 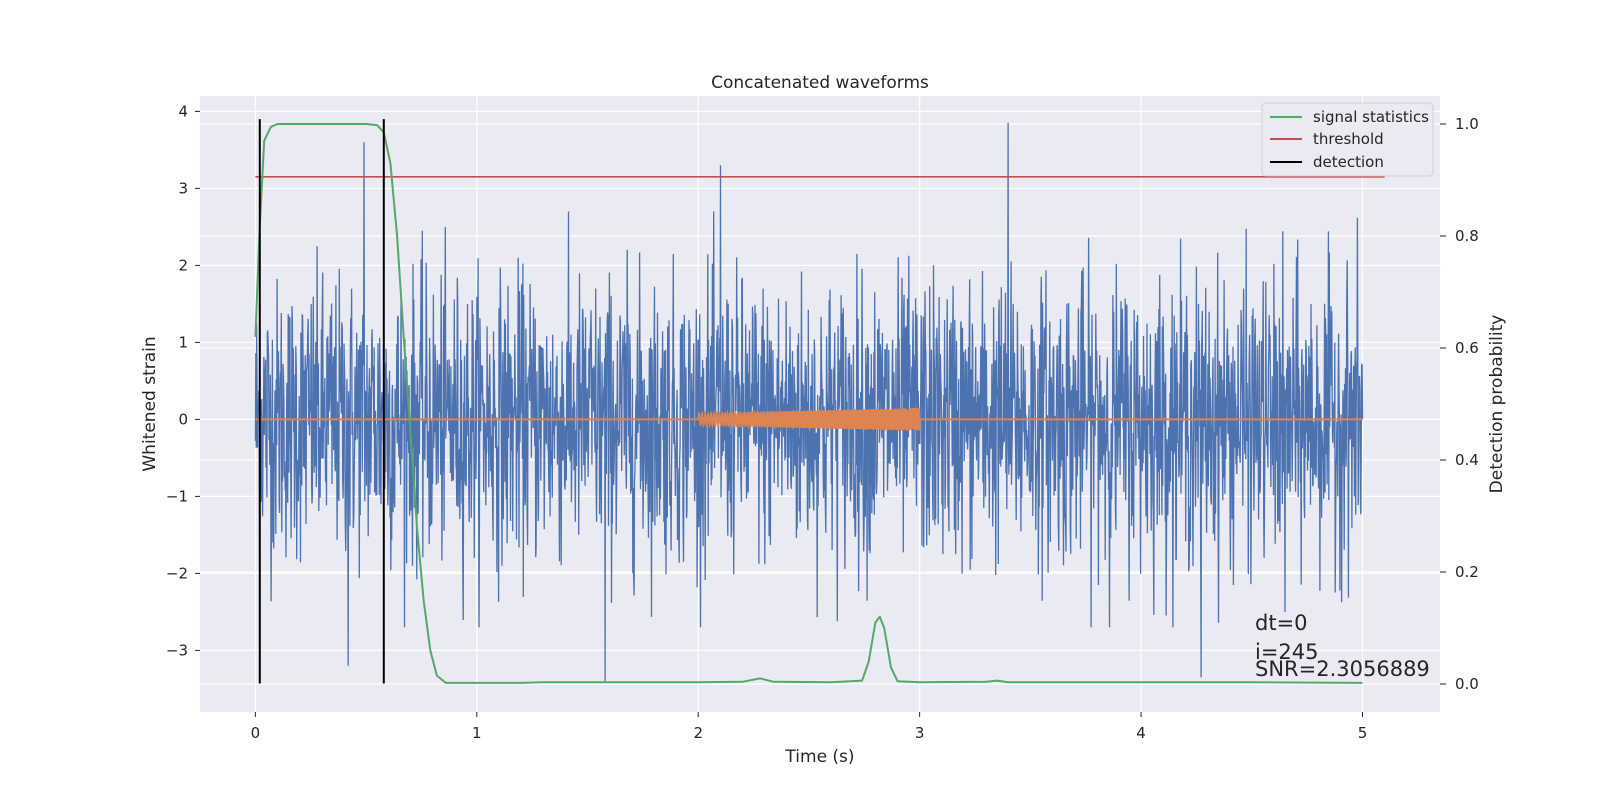 I want to click on x-tick-label: 0, so click(x=256, y=733).